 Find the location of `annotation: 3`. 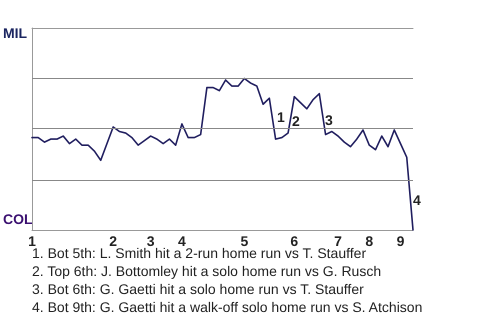

annotation: 3 is located at coordinates (329, 120).